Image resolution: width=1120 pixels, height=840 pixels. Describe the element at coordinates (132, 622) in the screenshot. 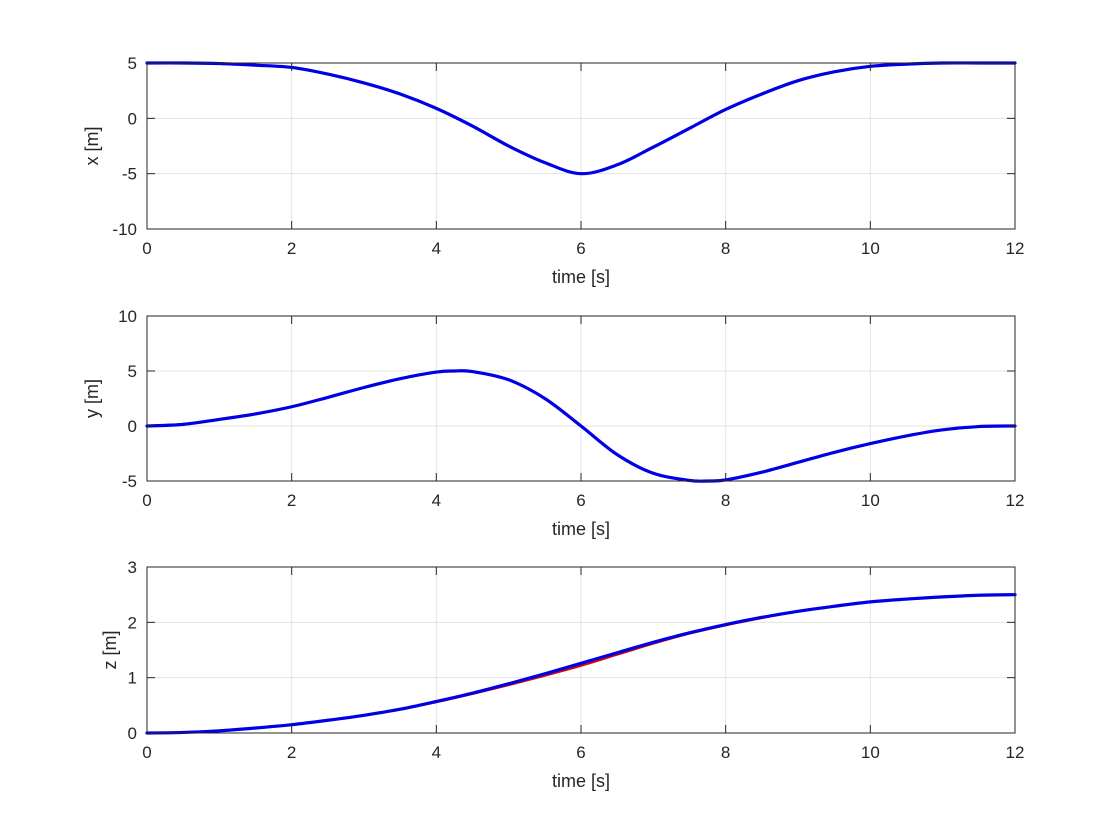

I see `y-tick-label: 2` at that location.